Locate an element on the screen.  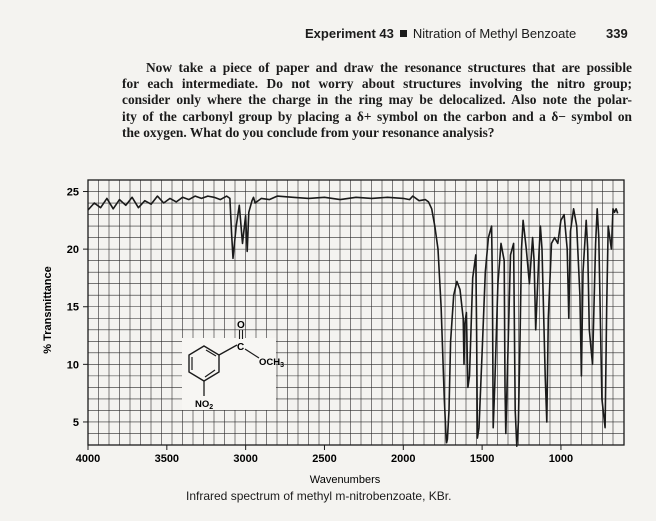
ester-group-label: OCH3 is located at coordinates (271, 363).